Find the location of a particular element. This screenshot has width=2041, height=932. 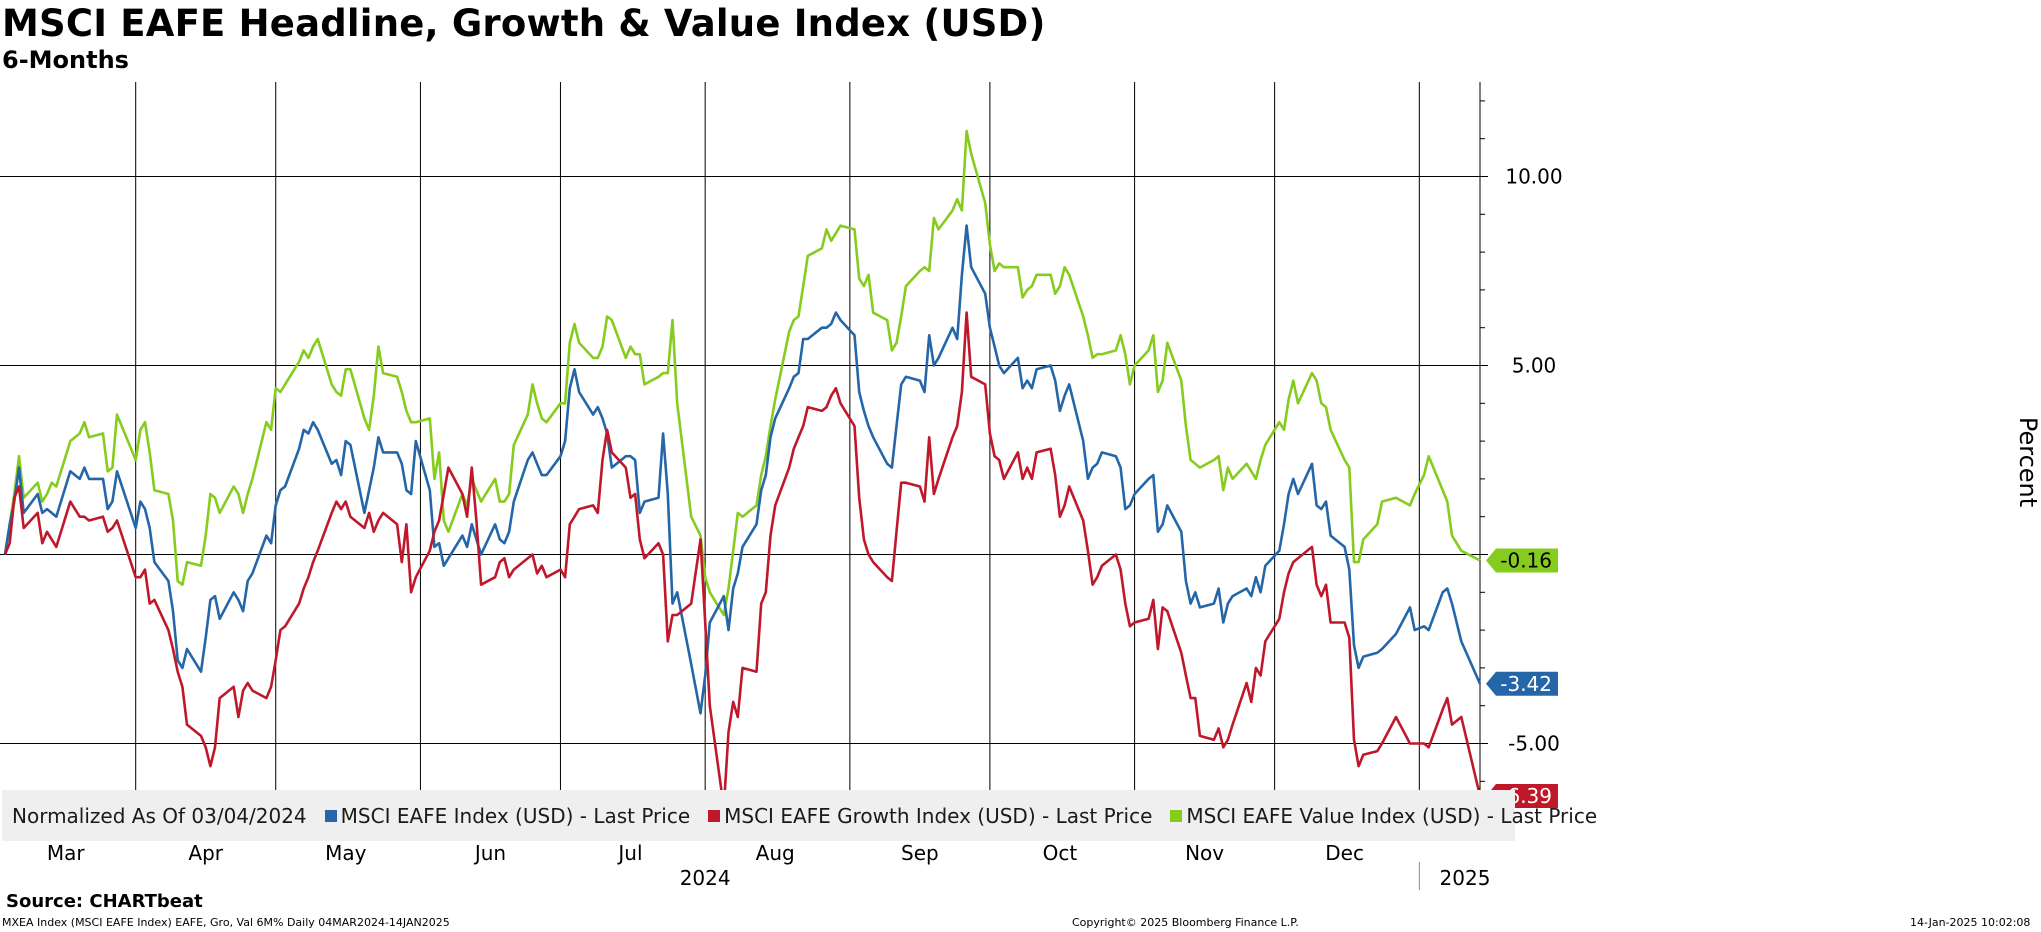

footer-copyright: Copyright© 2025 Bloomberg Finance L.P. is located at coordinates (1185, 922).